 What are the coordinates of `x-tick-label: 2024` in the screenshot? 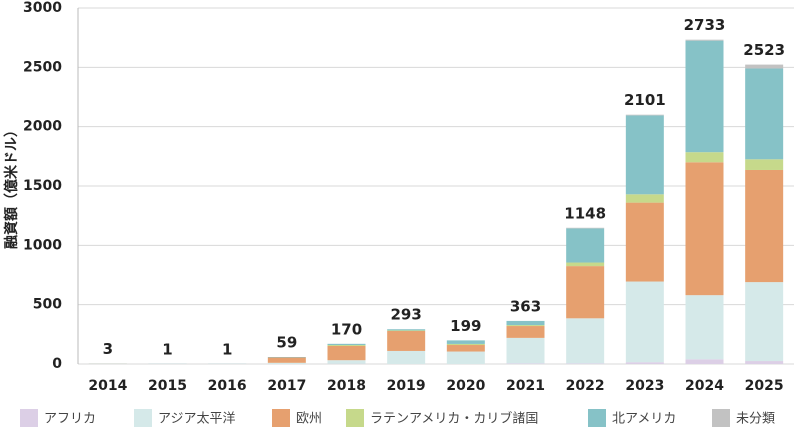 It's located at (704, 386).